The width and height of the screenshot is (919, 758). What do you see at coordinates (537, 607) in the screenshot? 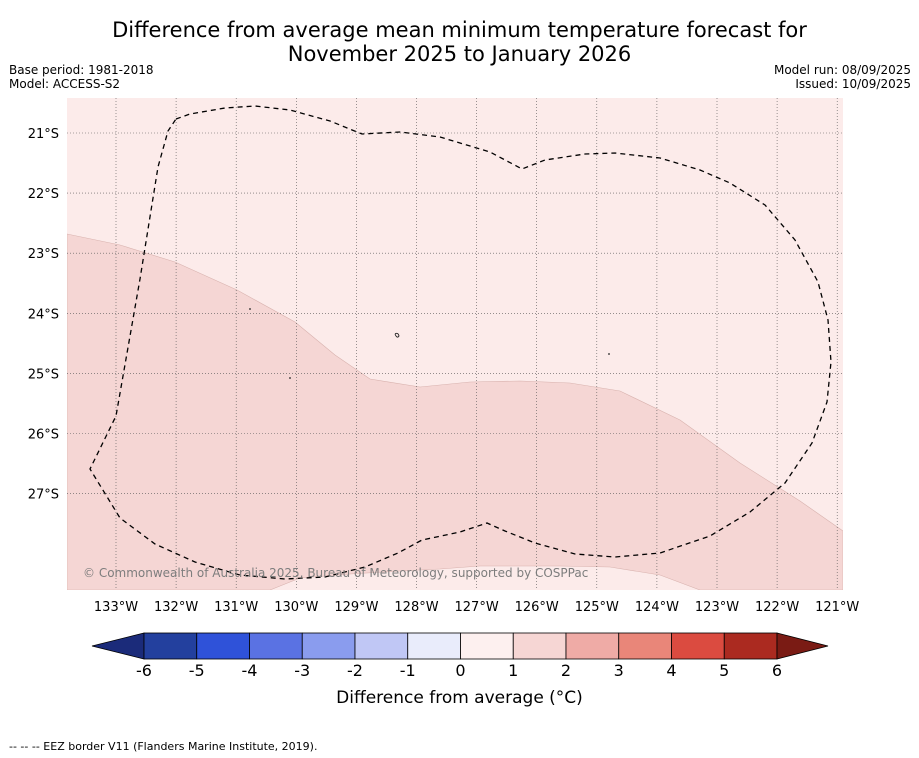
I see `longitude-label: 126°W` at bounding box center [537, 607].